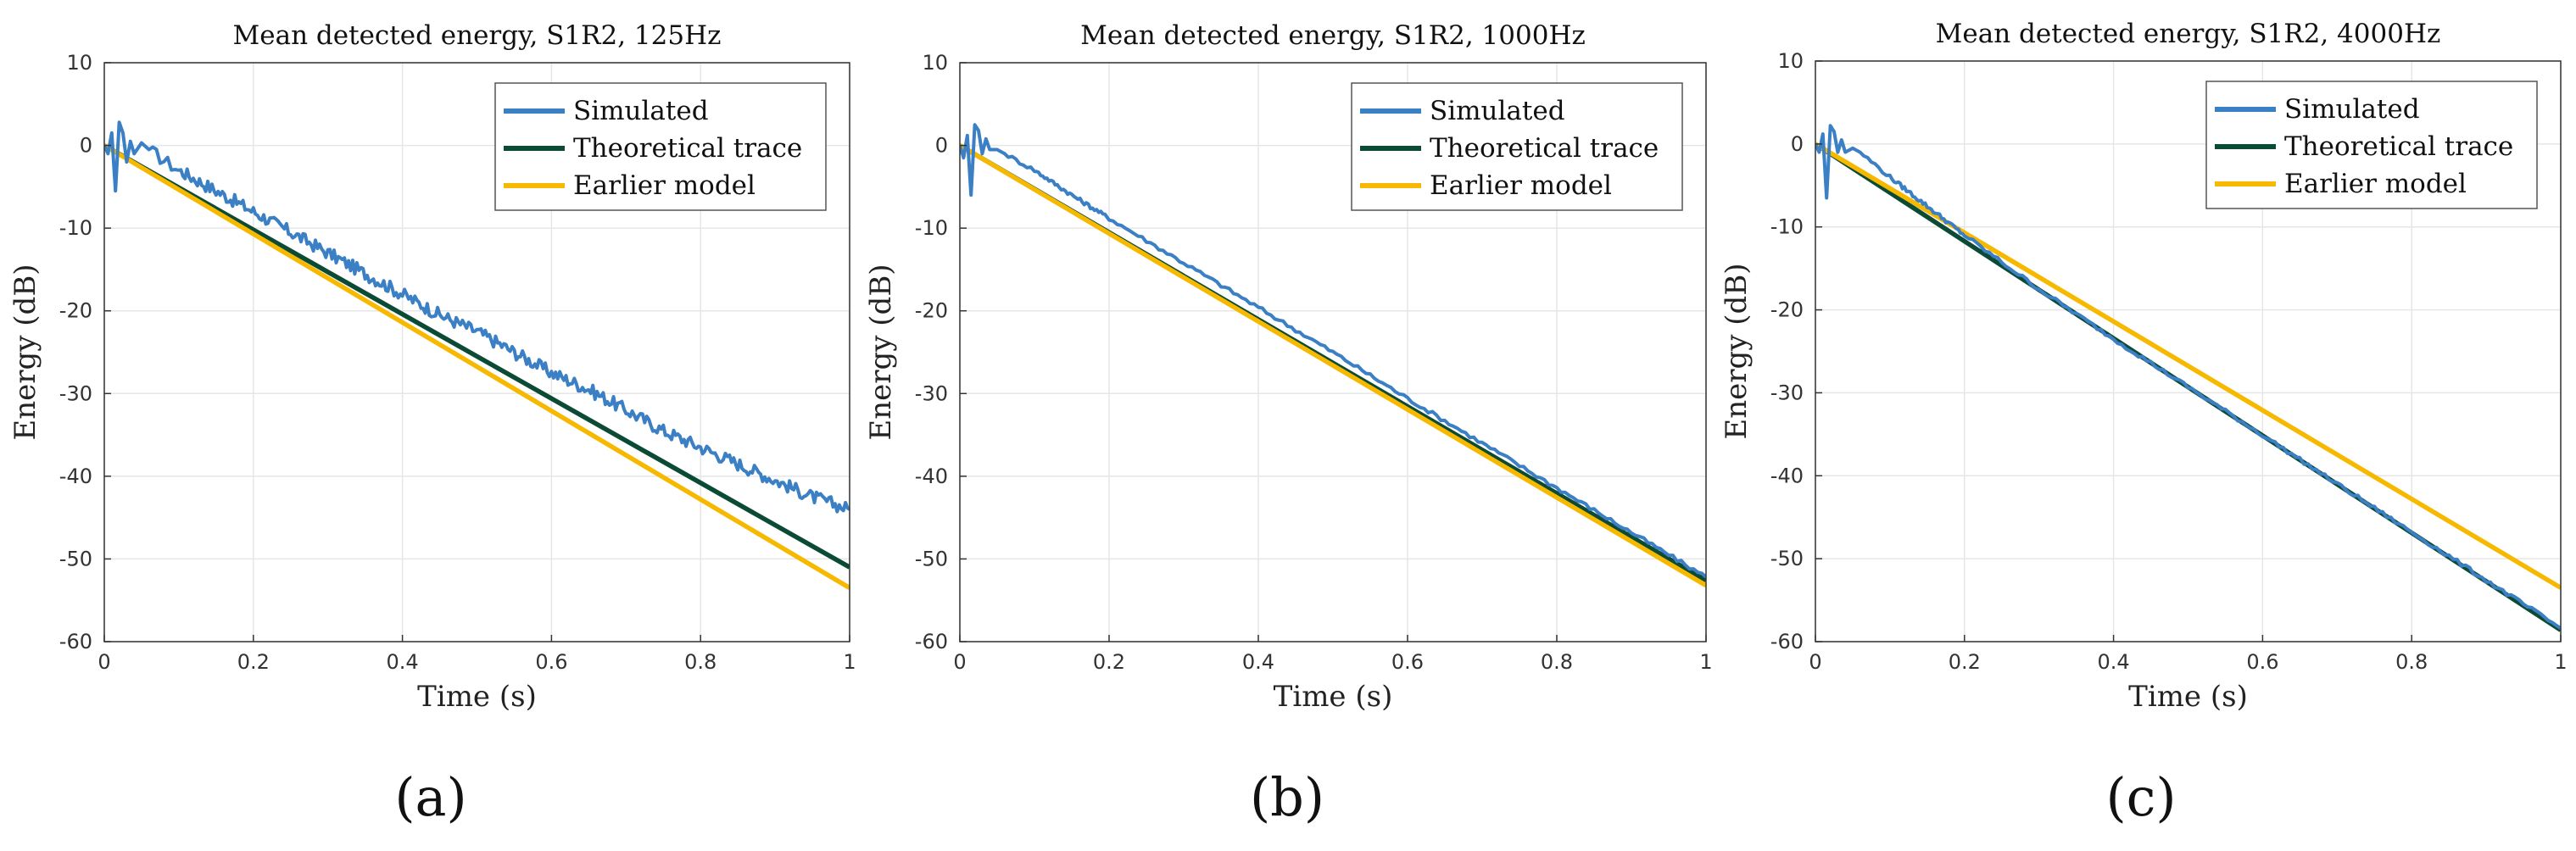  What do you see at coordinates (1287, 797) in the screenshot?
I see `panel-label-b: (b)` at bounding box center [1287, 797].